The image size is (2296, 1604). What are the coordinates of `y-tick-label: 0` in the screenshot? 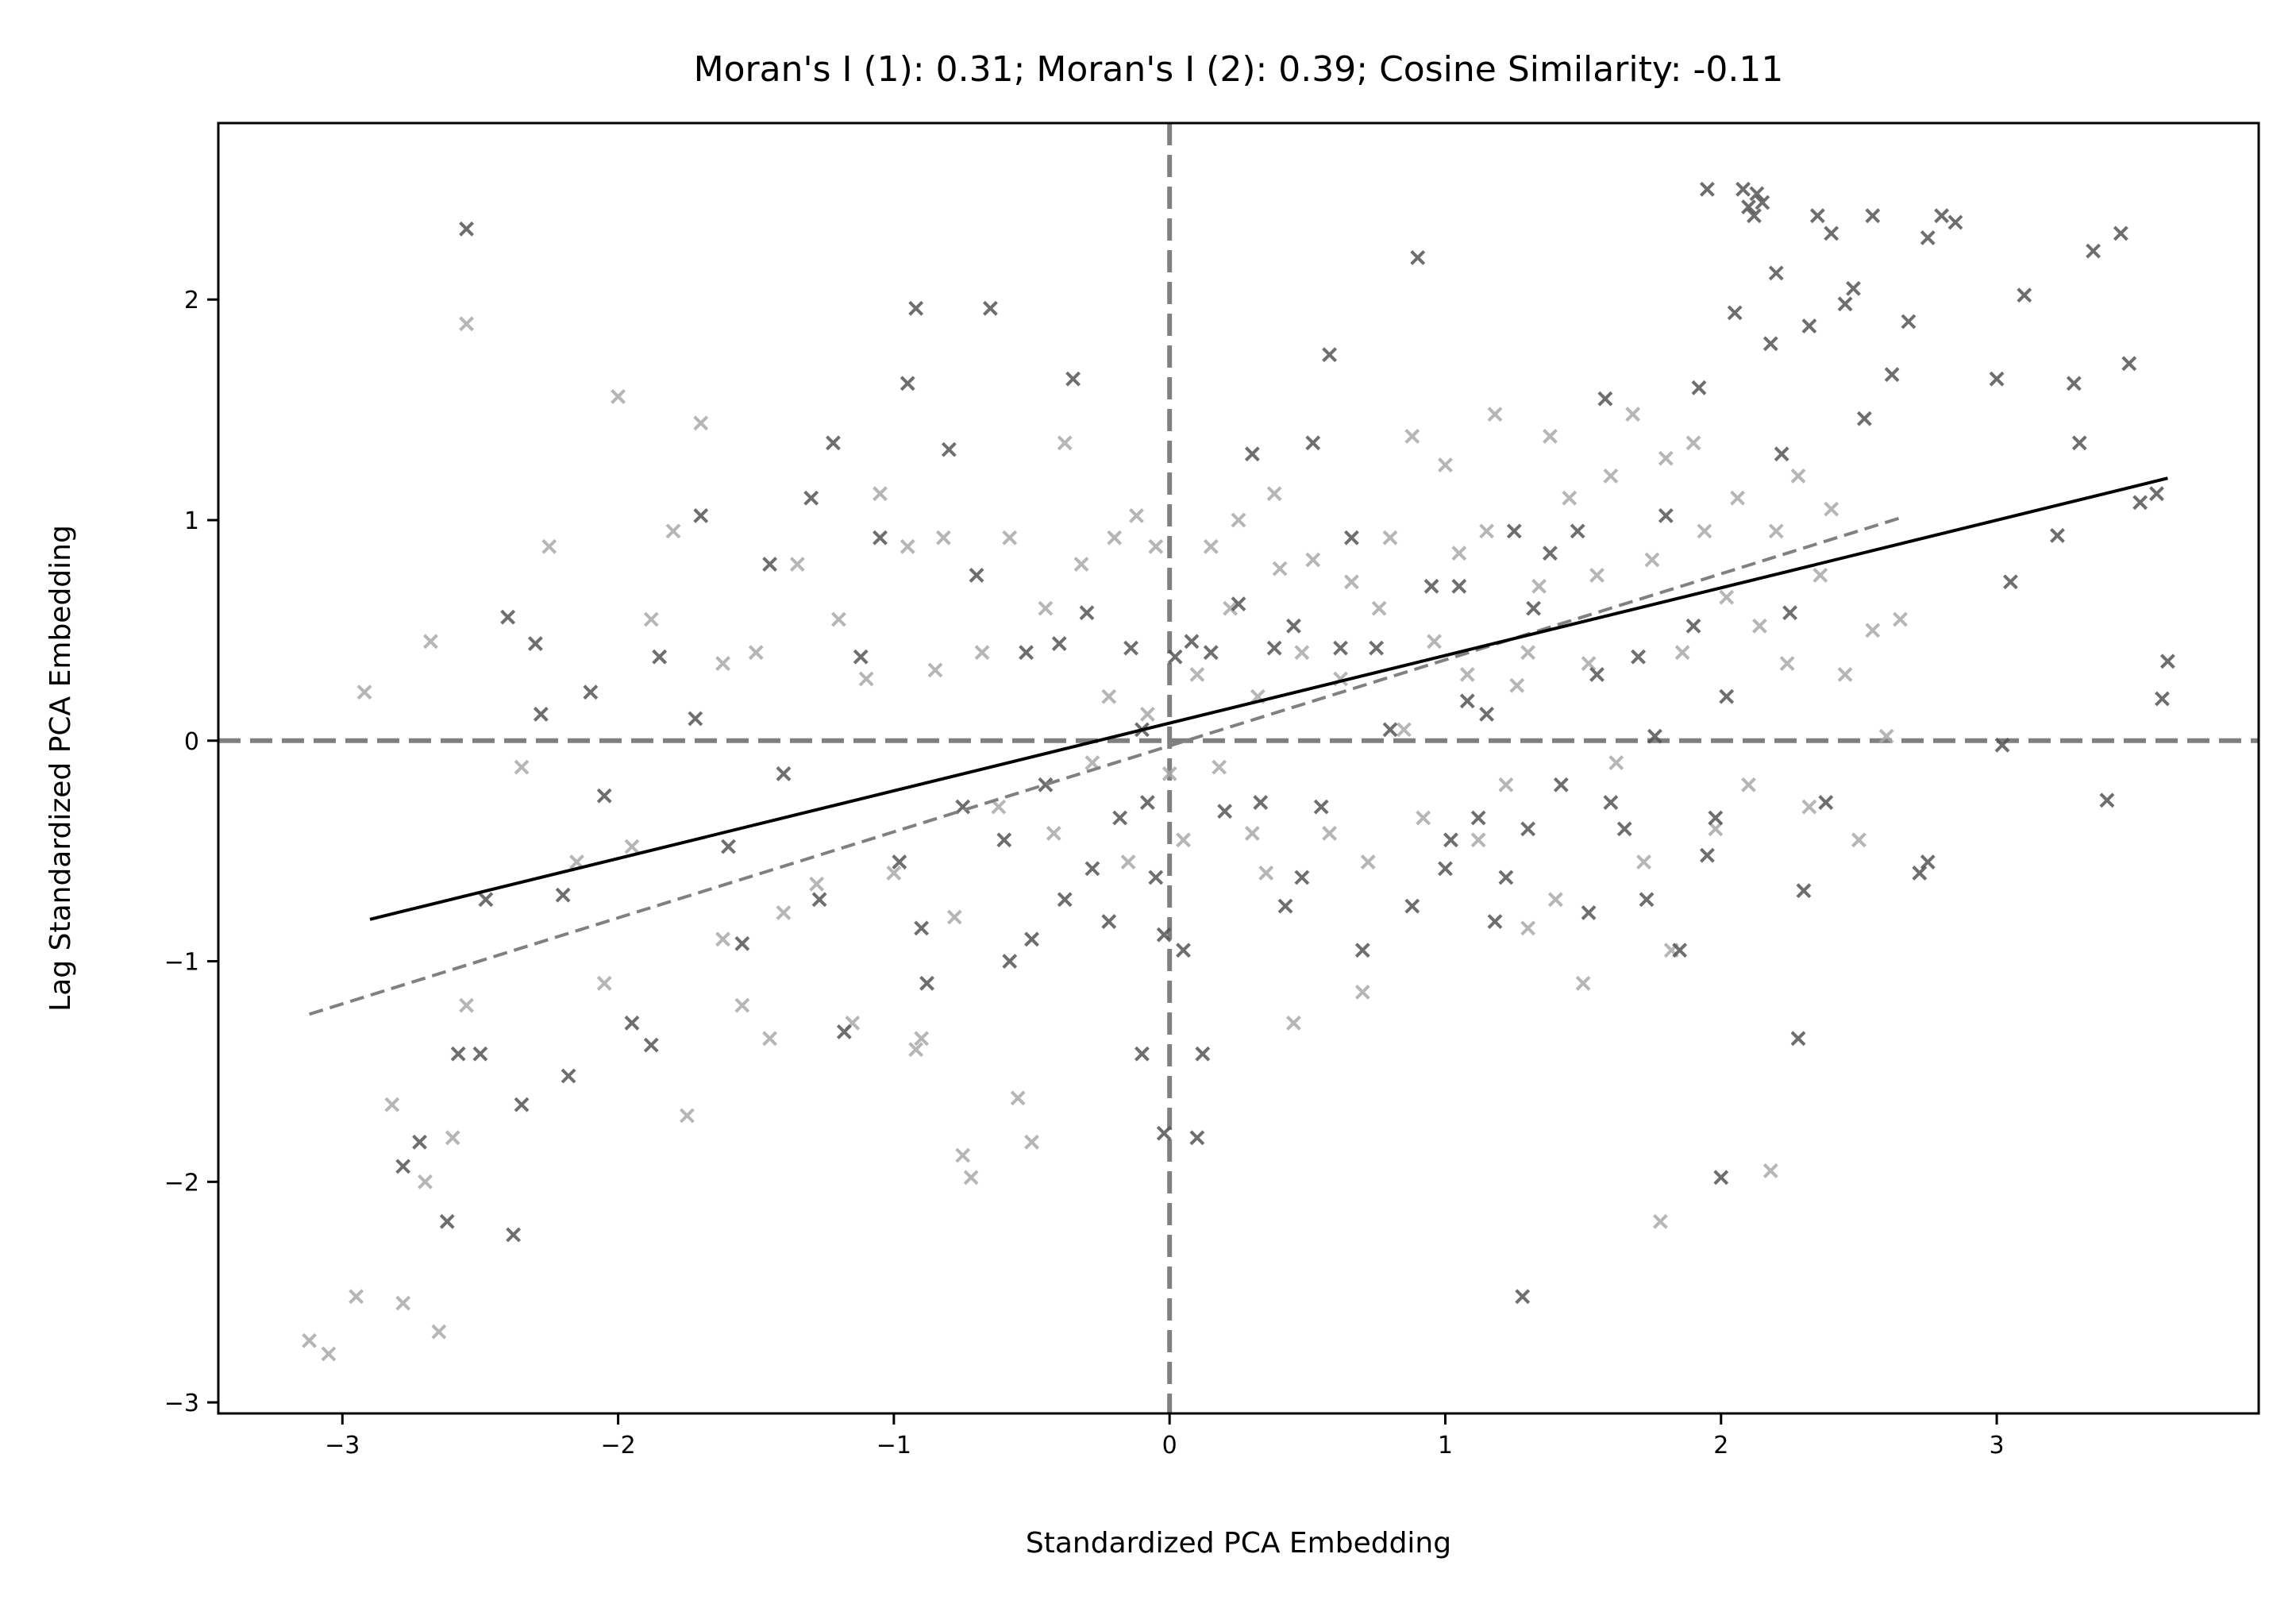 It's located at (191, 742).